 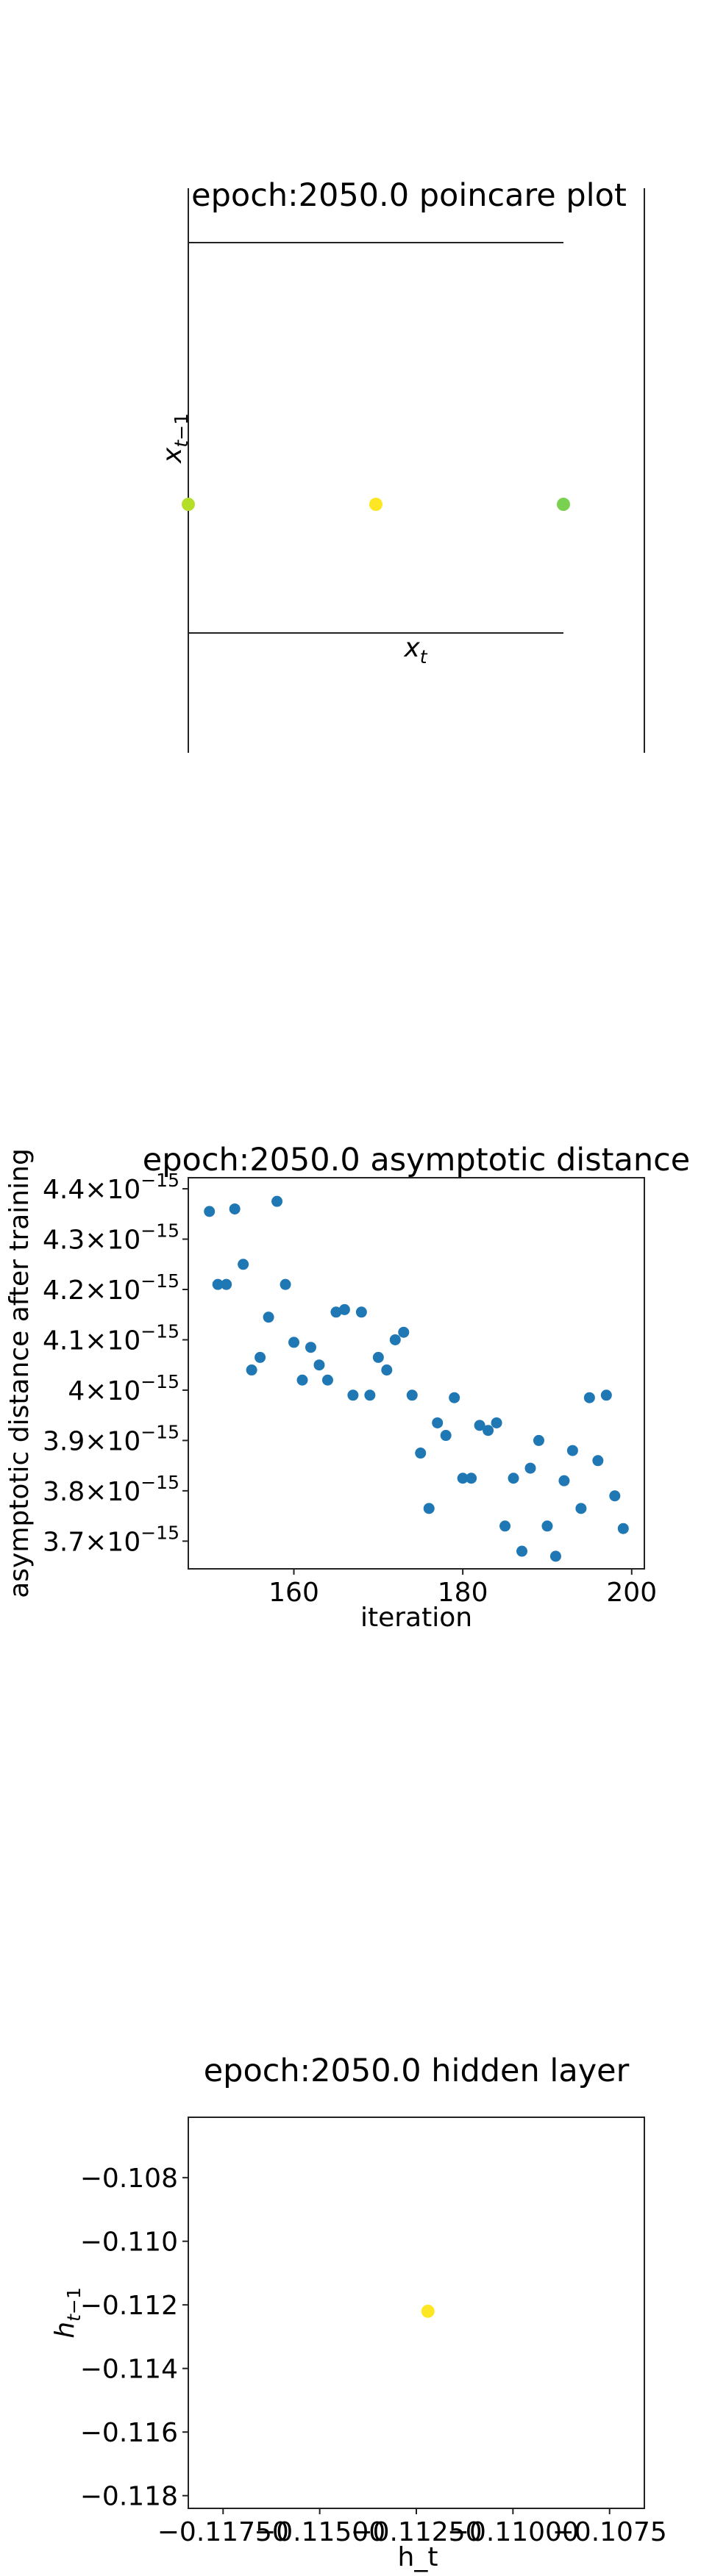 I want to click on hidden-x-label: h_t, so click(x=418, y=2557).